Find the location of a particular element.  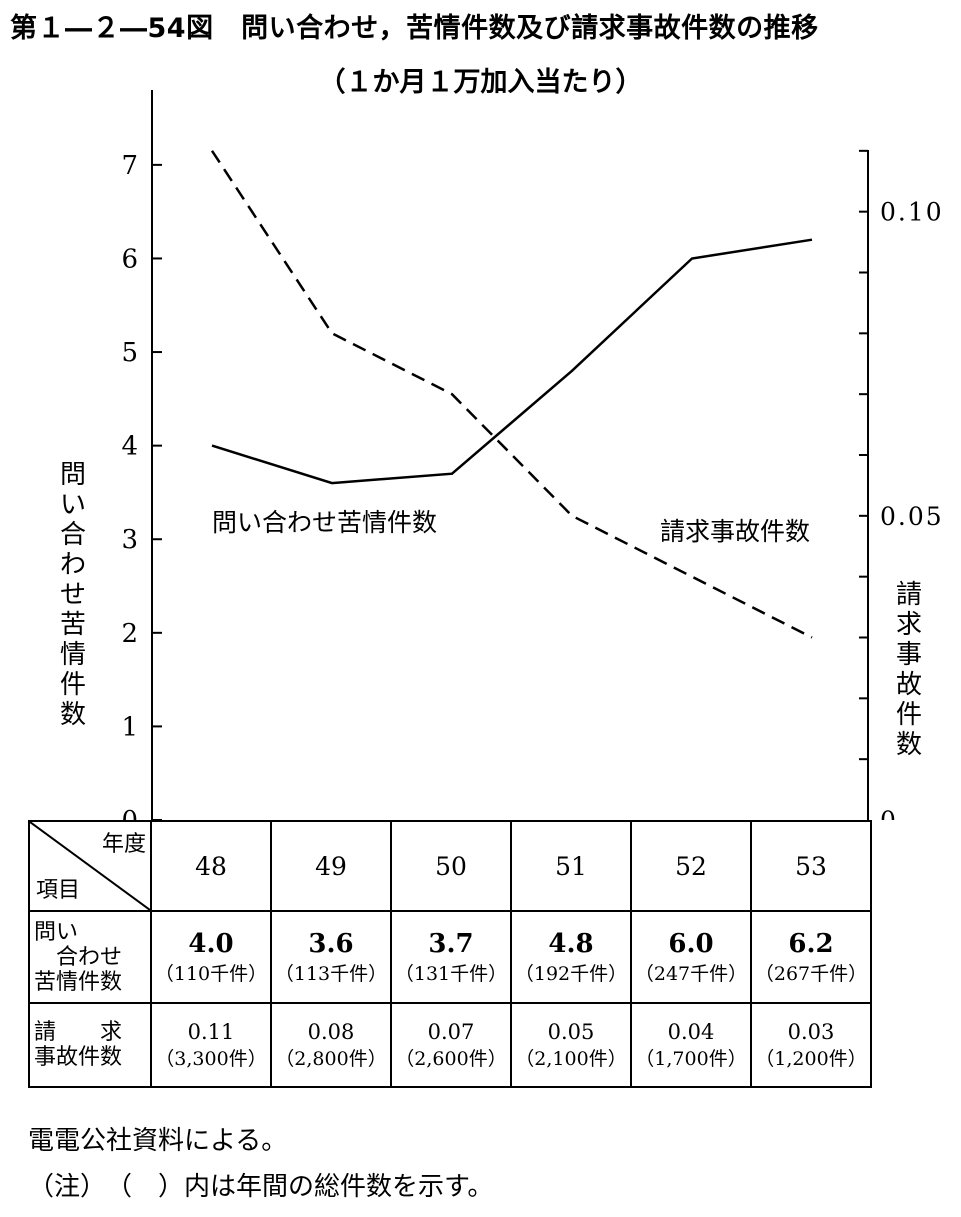

left-tick-label: 2 is located at coordinates (129, 634).